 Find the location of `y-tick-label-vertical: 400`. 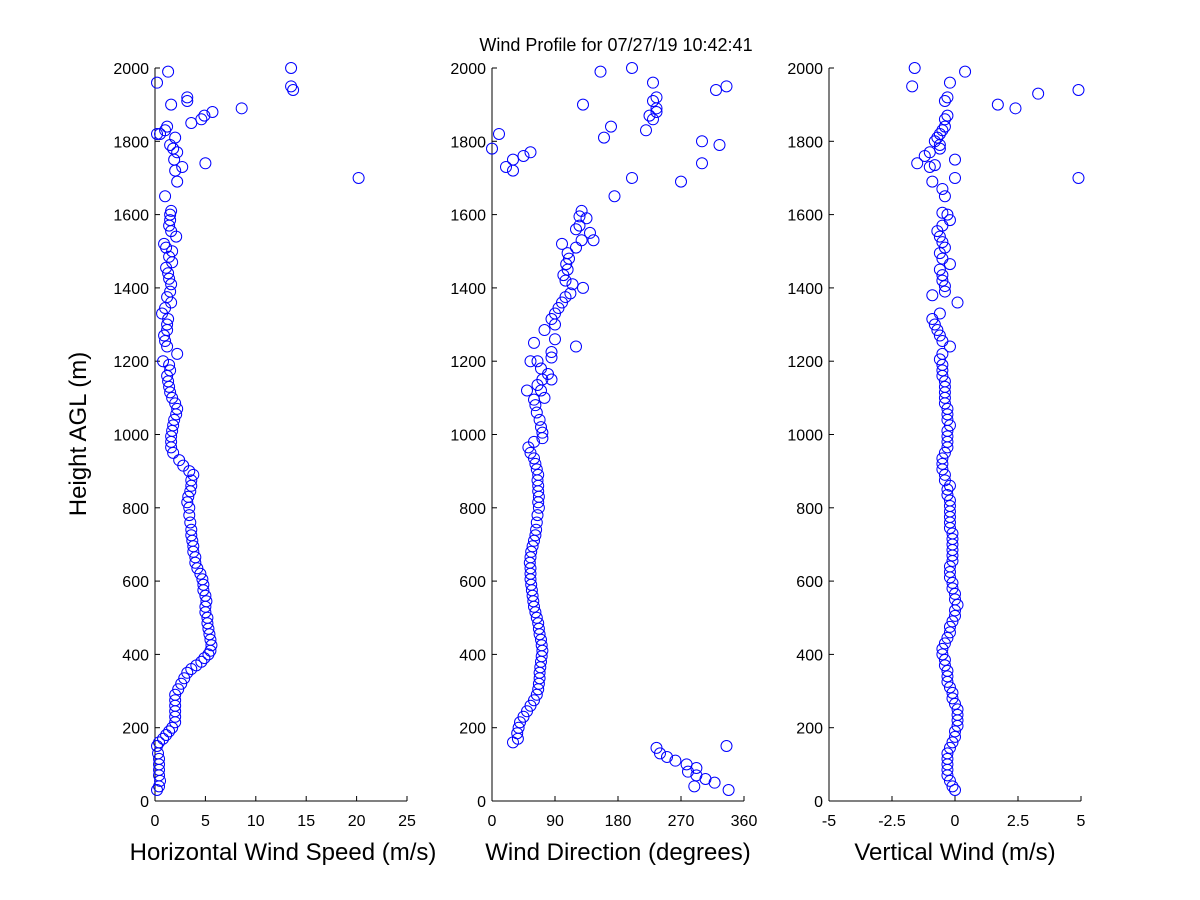

y-tick-label-vertical: 400 is located at coordinates (809, 655).